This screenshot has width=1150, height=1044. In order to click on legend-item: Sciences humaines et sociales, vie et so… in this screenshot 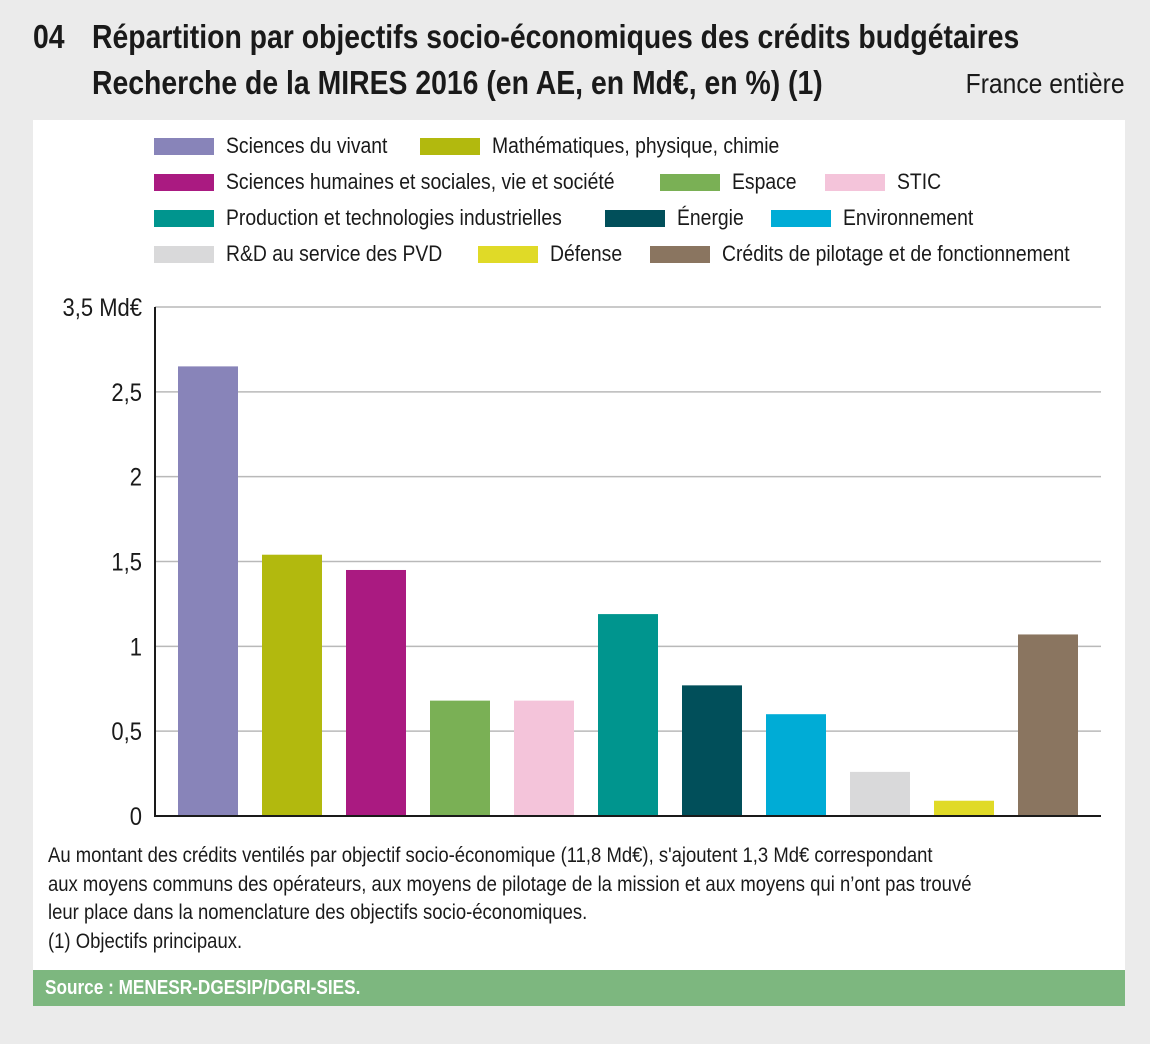, I will do `click(410, 181)`.